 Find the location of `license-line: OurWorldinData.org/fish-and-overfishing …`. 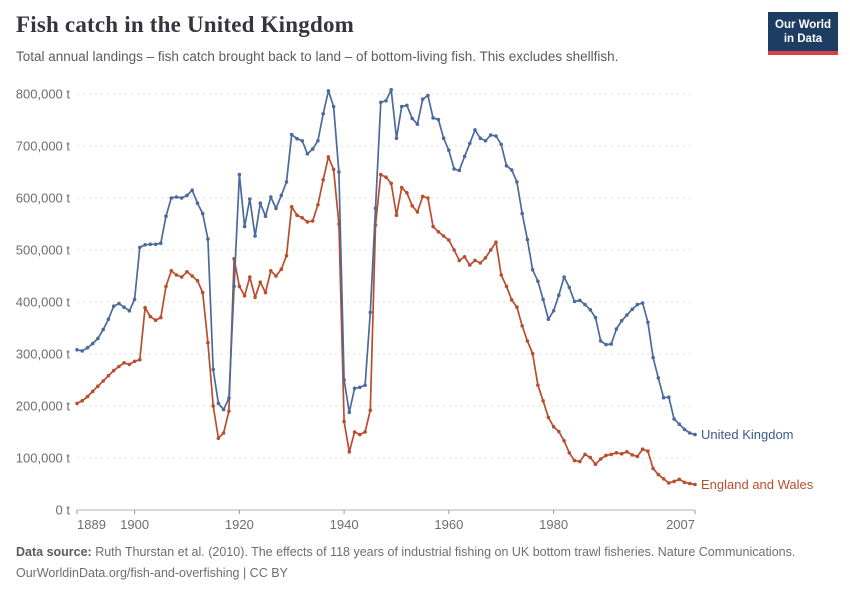

license-line: OurWorldinData.org/fish-and-overfishing … is located at coordinates (152, 572).